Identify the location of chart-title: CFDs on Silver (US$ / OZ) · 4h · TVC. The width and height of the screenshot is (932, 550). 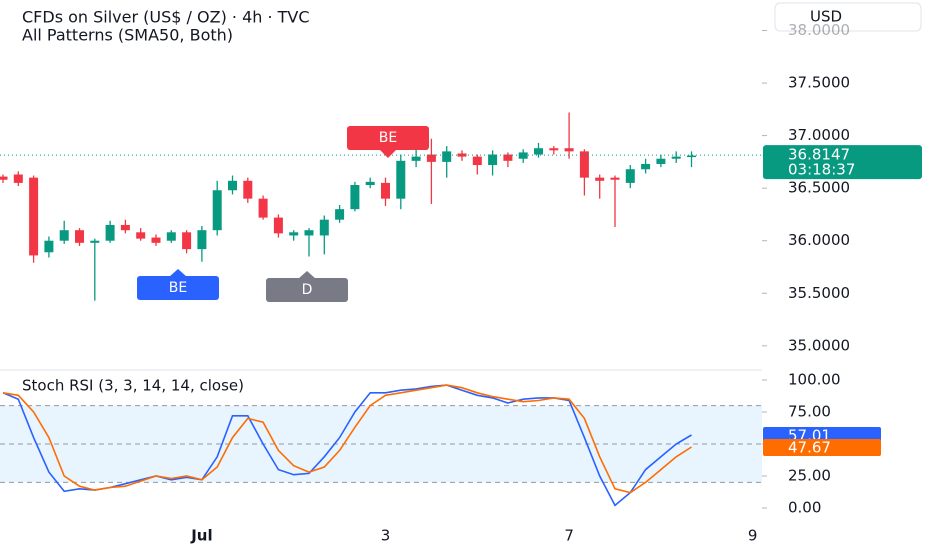
(166, 17).